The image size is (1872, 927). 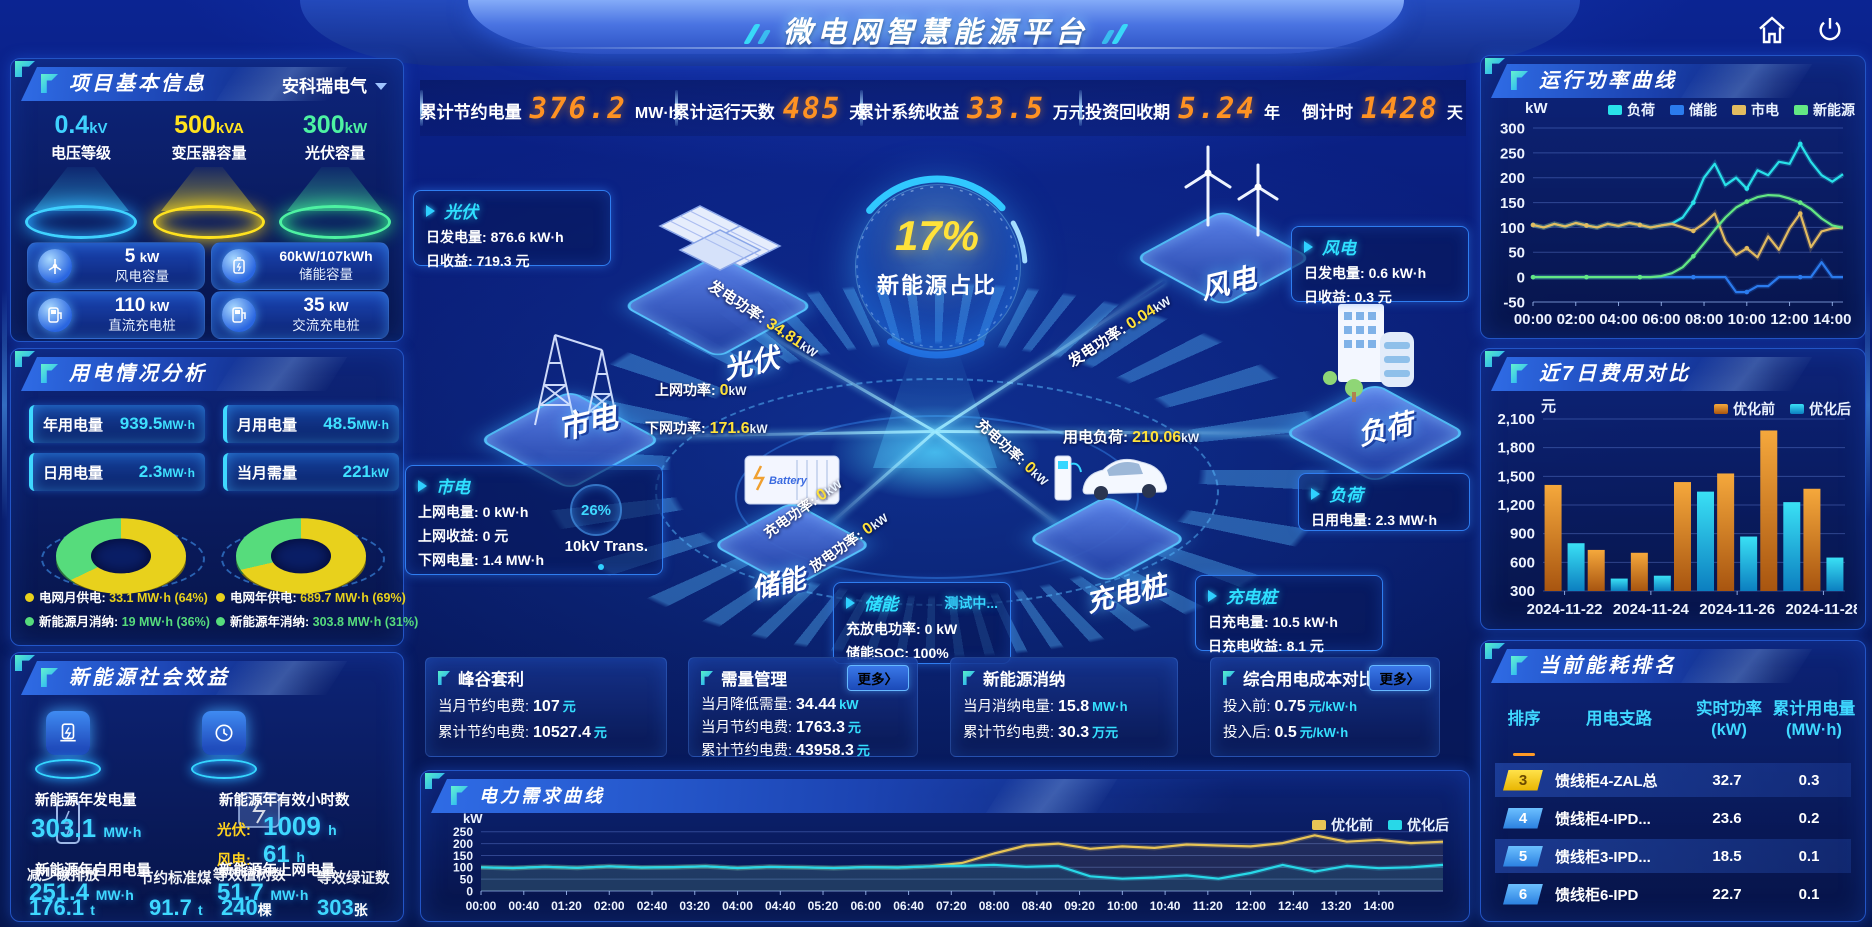 What do you see at coordinates (81, 892) in the screenshot?
I see `self-use-value: 251.4 MW·h` at bounding box center [81, 892].